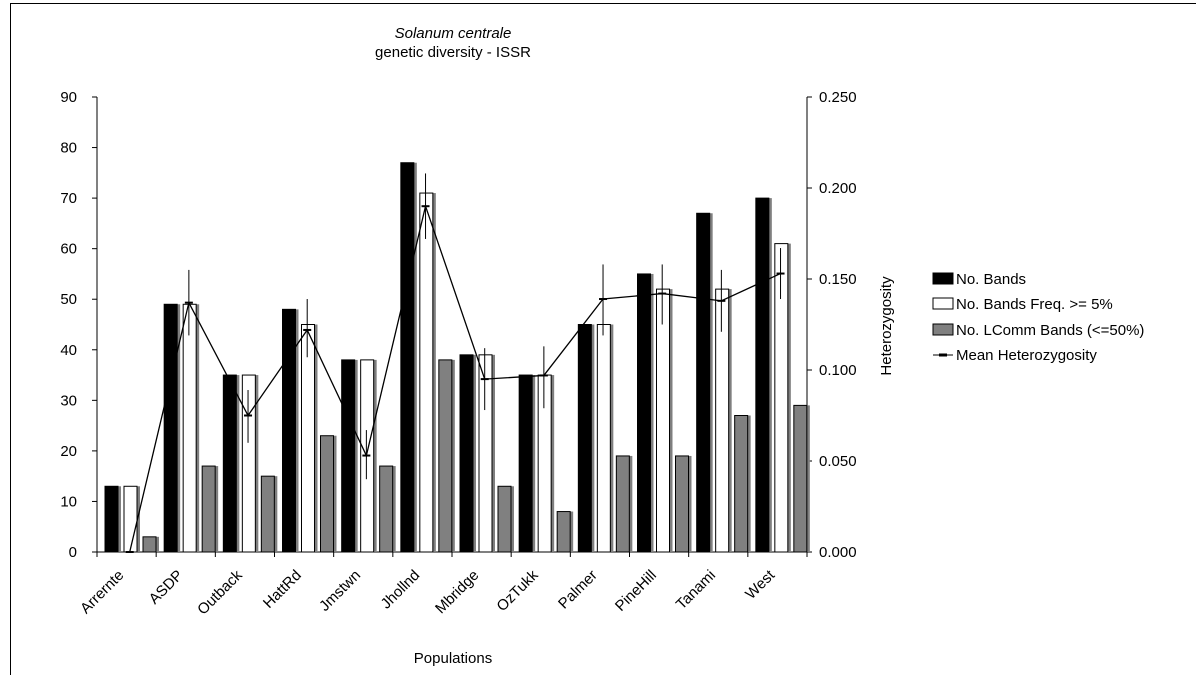 The width and height of the screenshot is (1197, 676). Describe the element at coordinates (838, 552) in the screenshot. I see `y2-tick-label: 0.000` at that location.